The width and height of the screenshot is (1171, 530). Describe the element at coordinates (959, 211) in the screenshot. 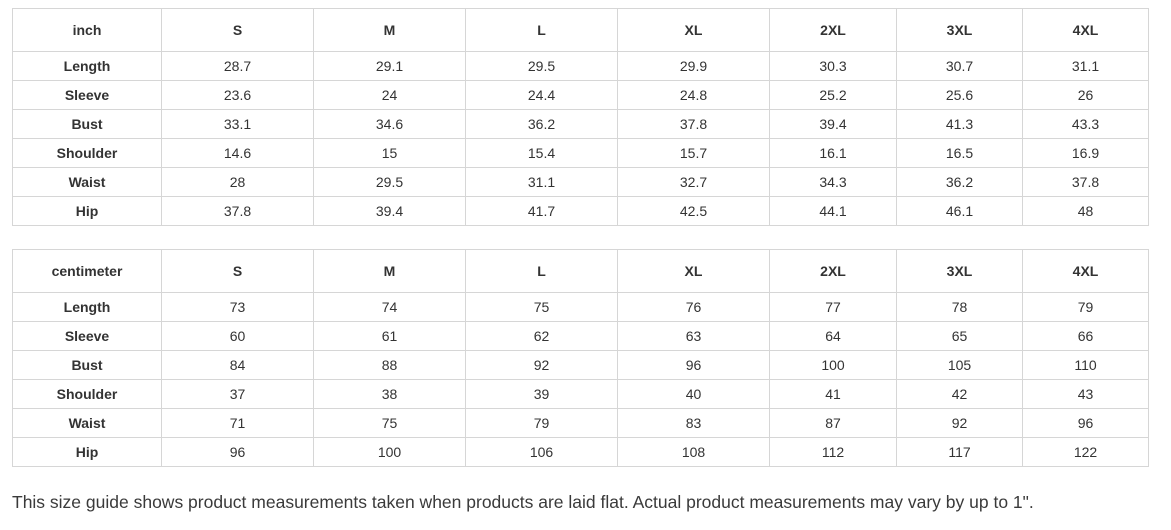

I see `table-cell: 46.1` at that location.